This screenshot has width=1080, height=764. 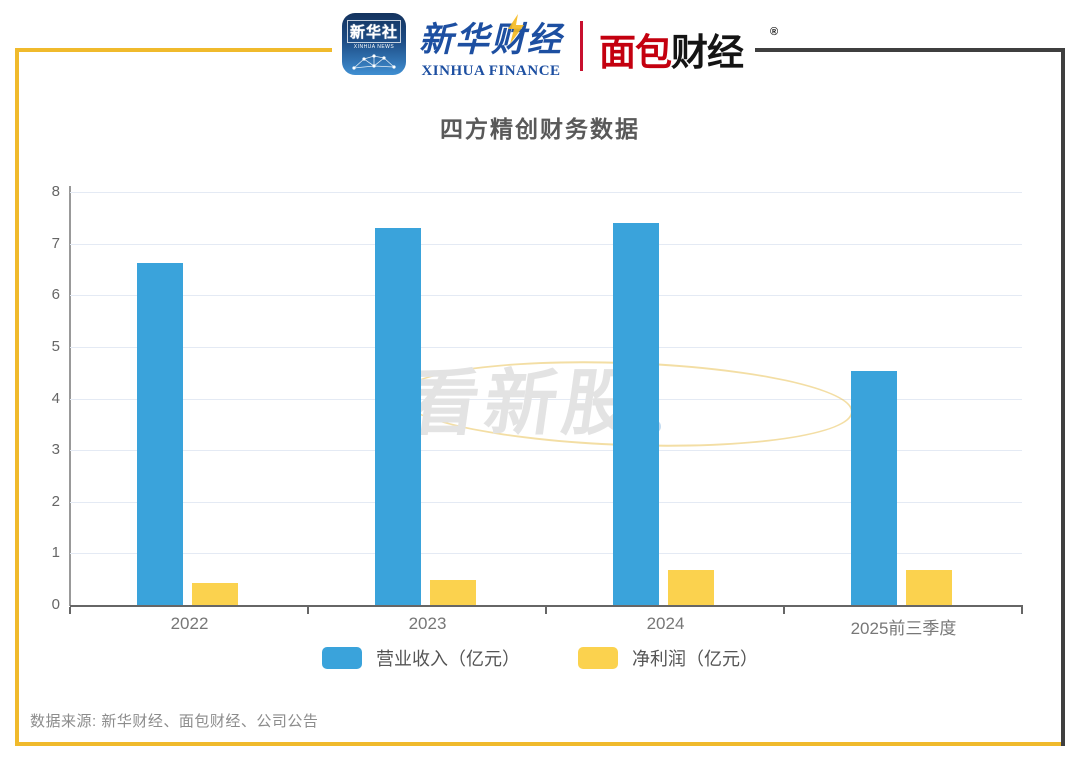 I want to click on y-axis-tick-label: 5, so click(x=55, y=346).